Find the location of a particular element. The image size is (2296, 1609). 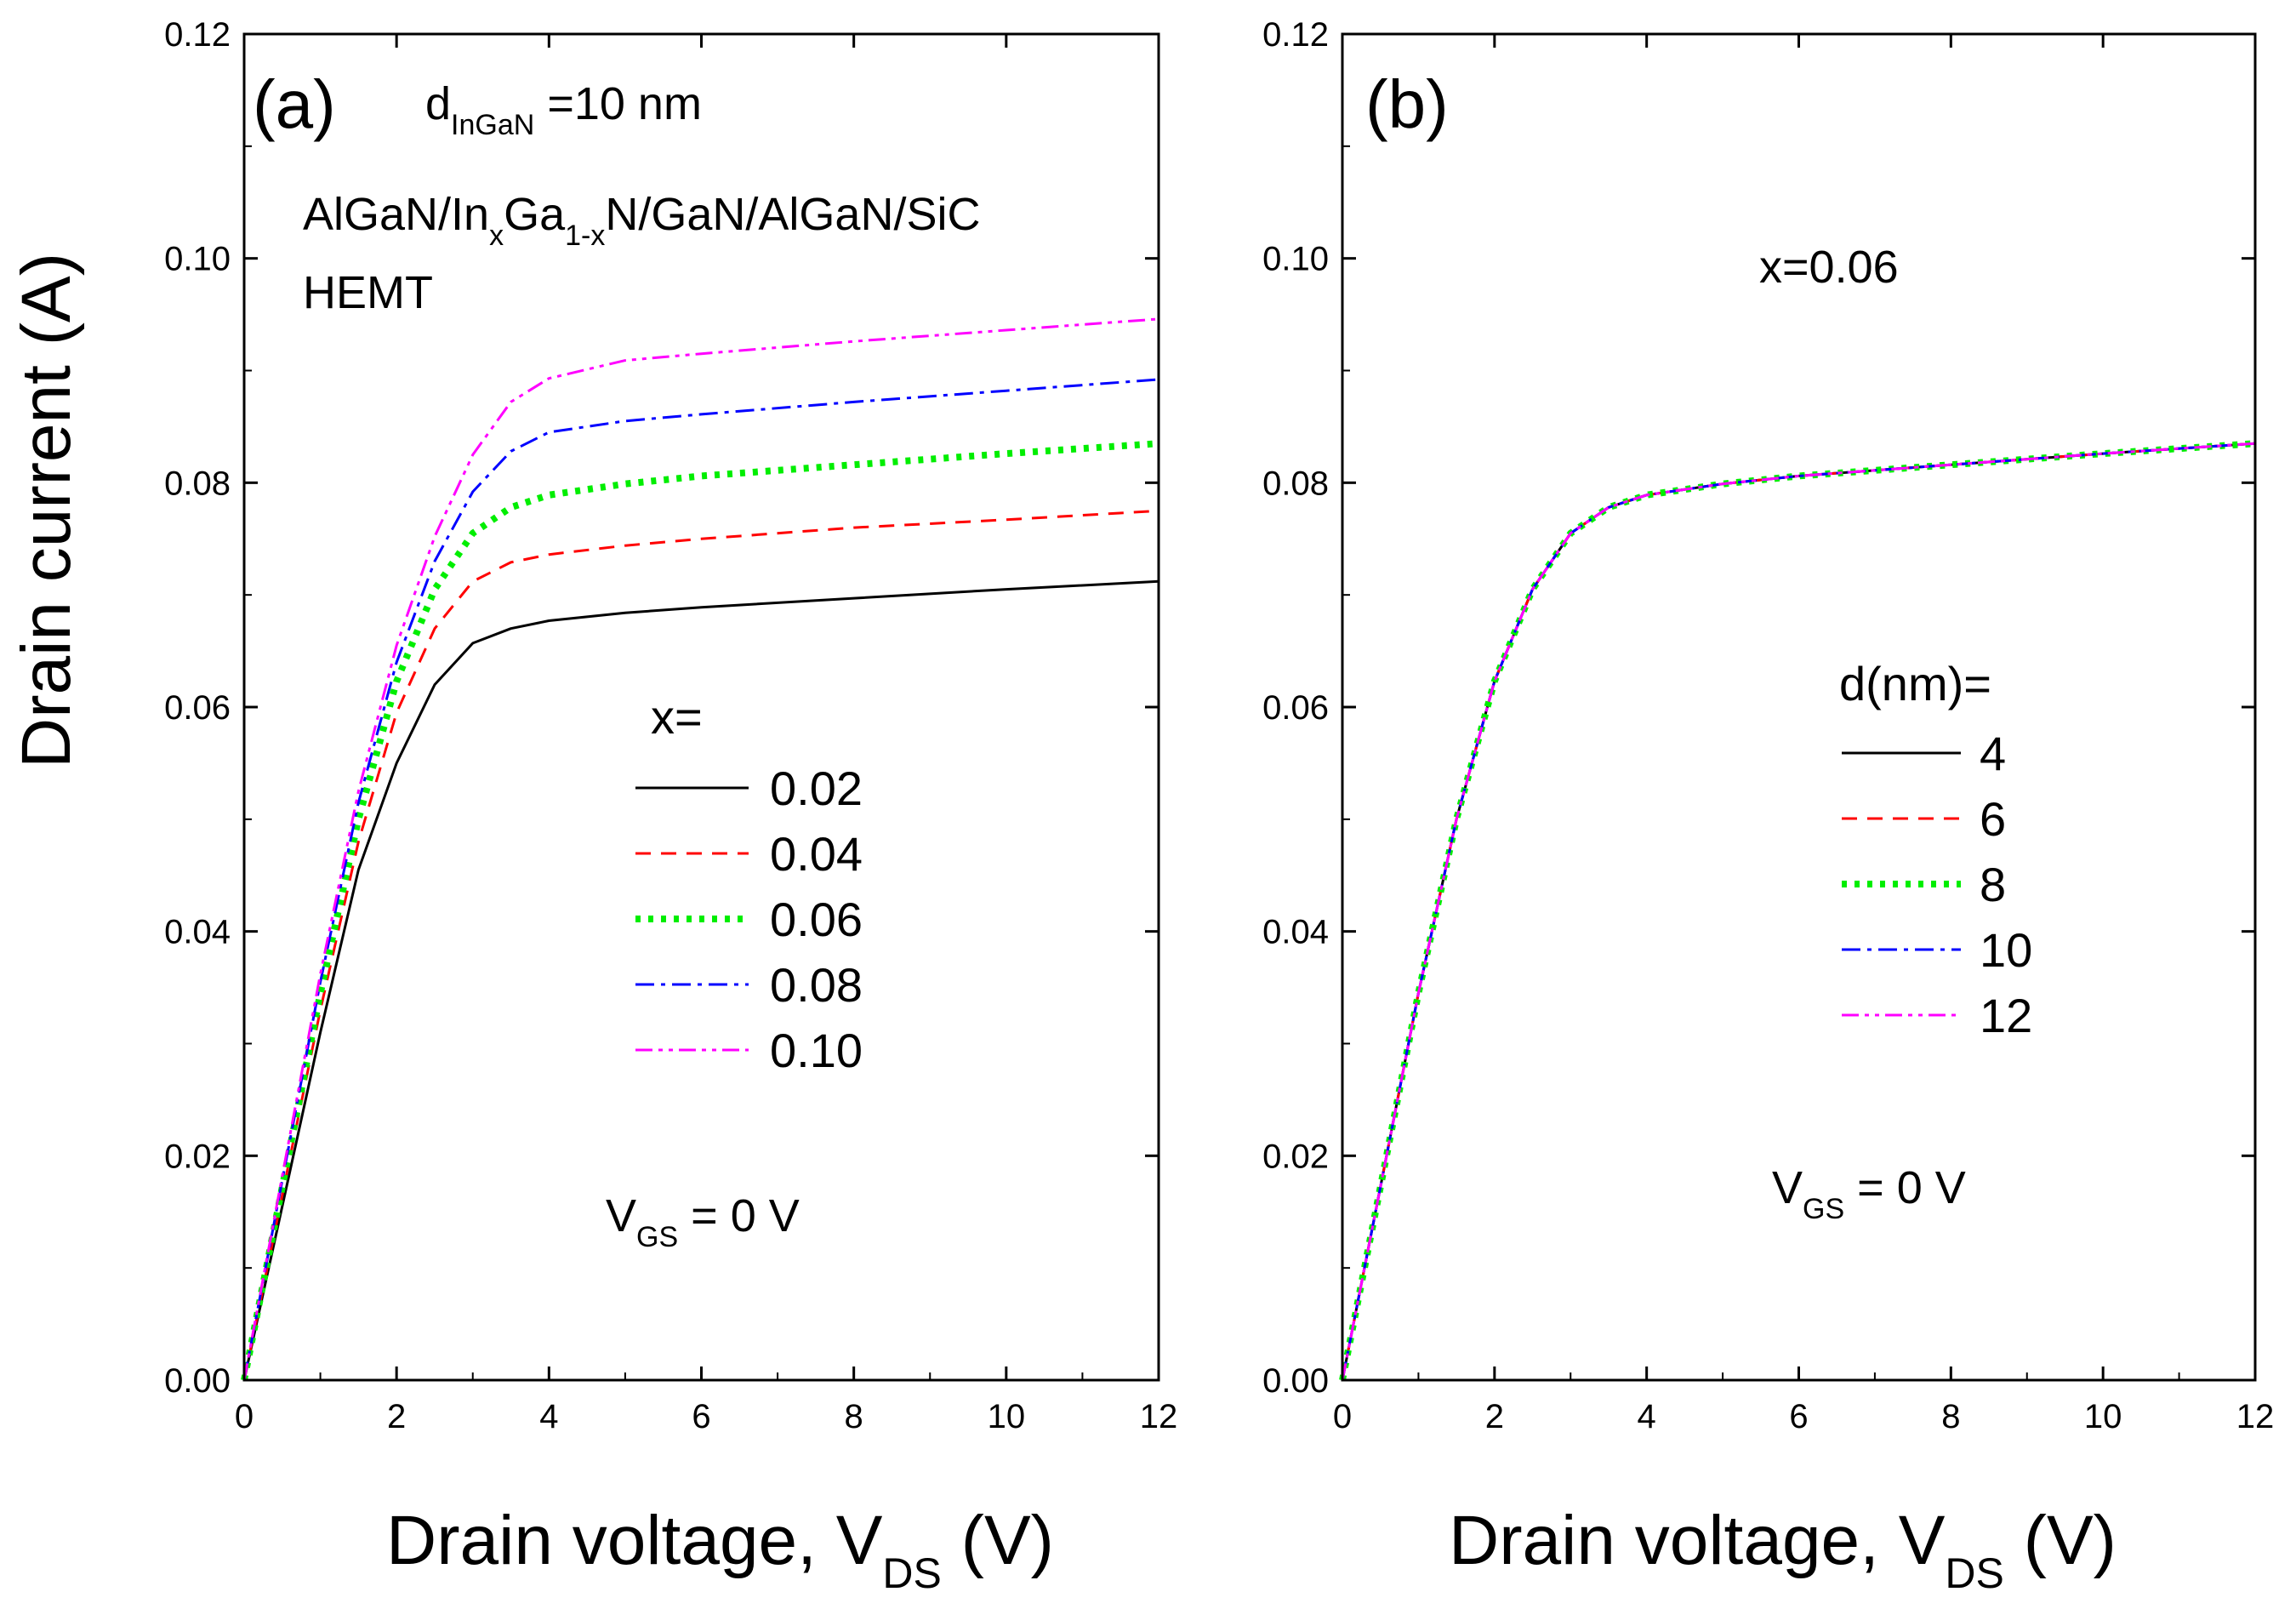

y-tick-label-a: 0.00 is located at coordinates (197, 1381).